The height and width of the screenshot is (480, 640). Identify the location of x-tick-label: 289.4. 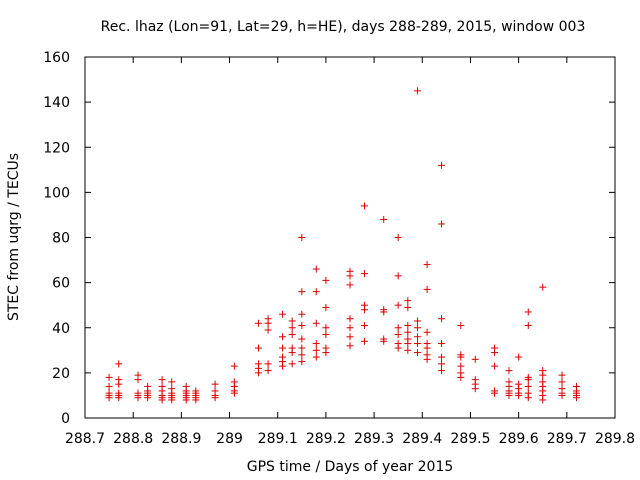
(422, 439).